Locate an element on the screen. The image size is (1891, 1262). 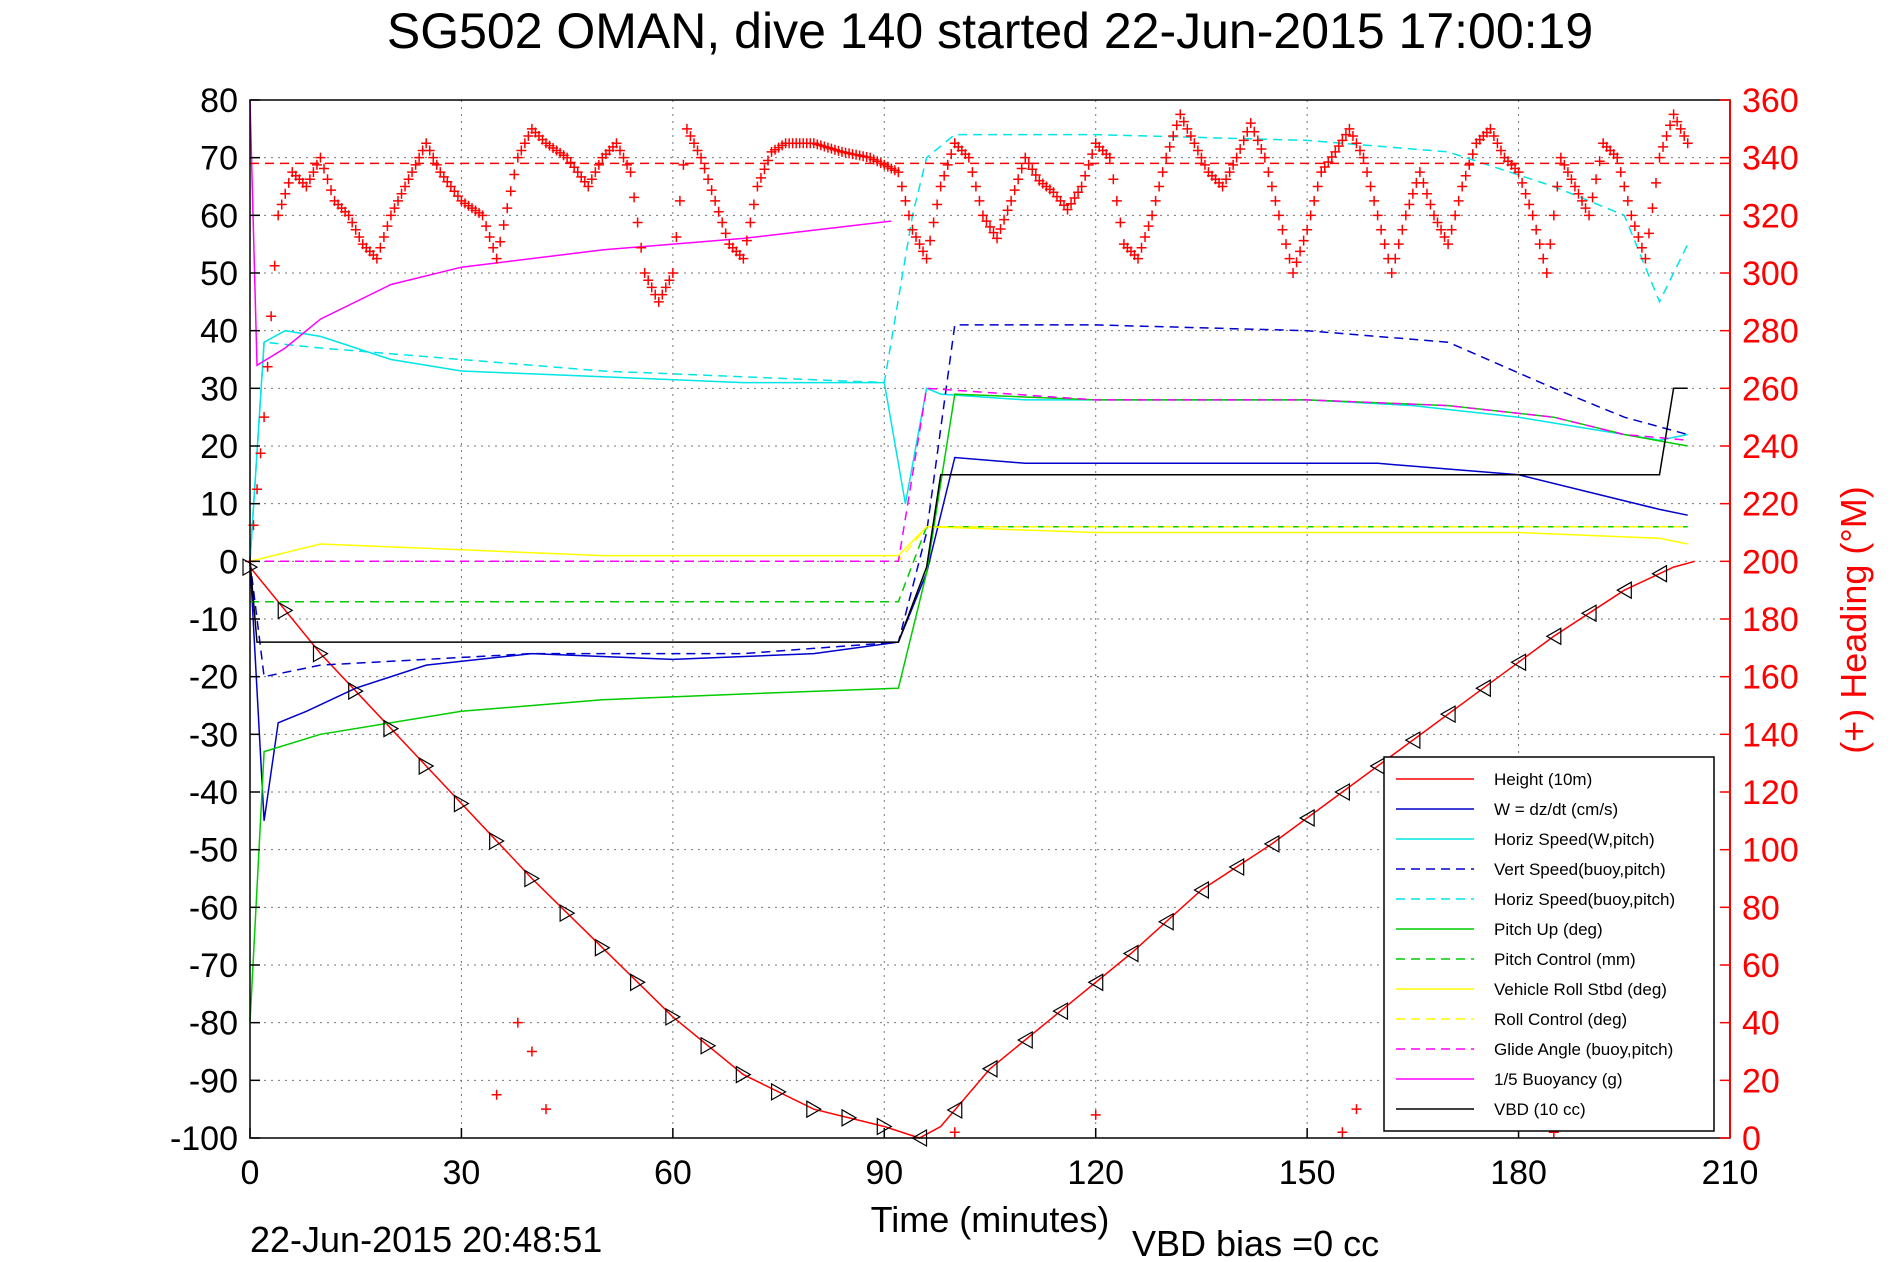
series-line is located at coordinates (570, 233).